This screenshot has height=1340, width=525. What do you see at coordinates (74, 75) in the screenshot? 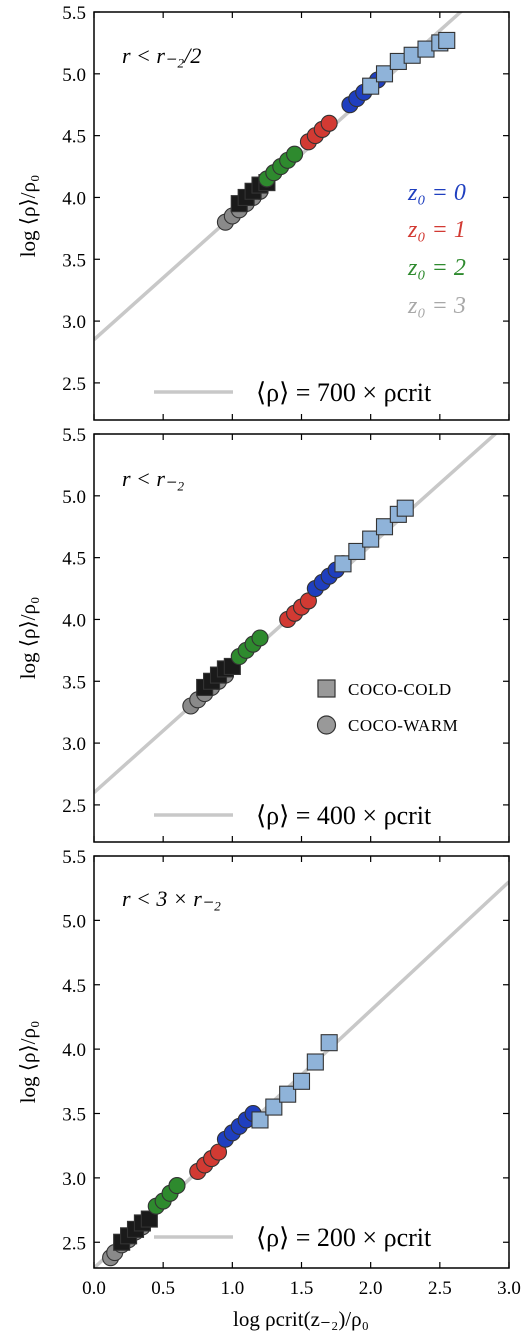
I see `panel-1-ytick-label-5: 5.0` at bounding box center [74, 75].